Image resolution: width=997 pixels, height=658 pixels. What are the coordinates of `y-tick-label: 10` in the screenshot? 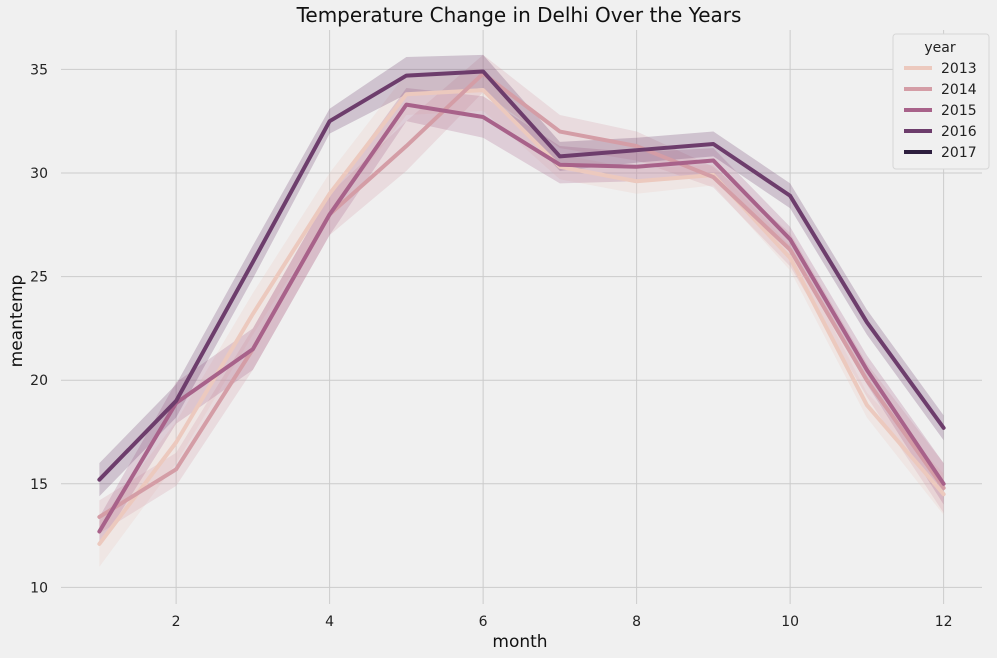 It's located at (39, 588).